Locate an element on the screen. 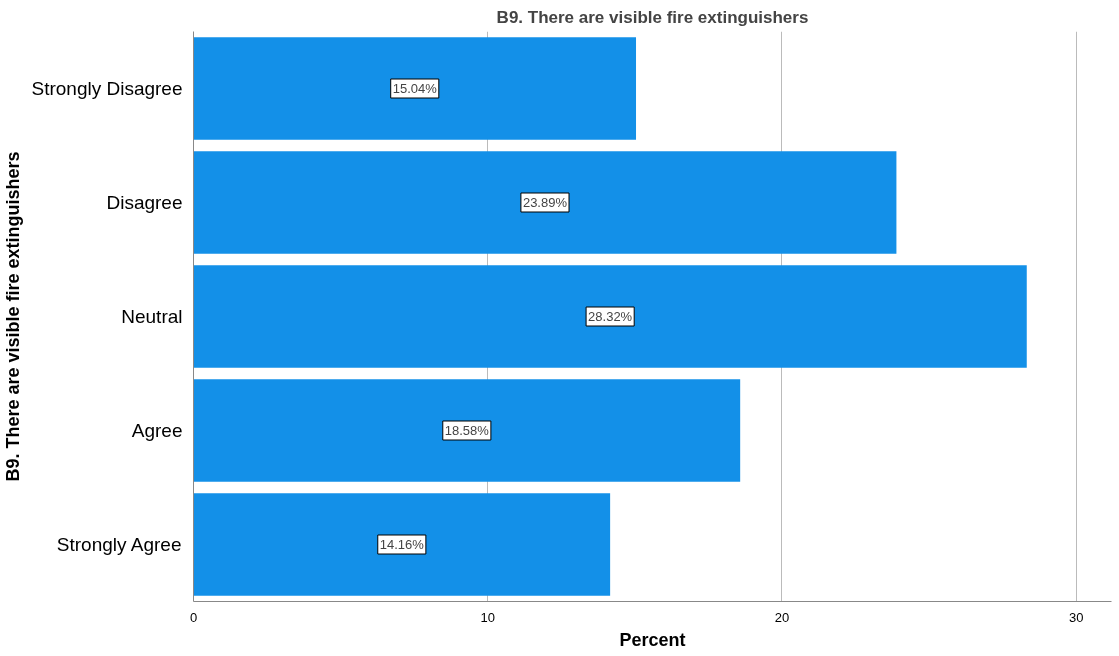 The image size is (1119, 656). x-tick-label: 30 is located at coordinates (1076, 617).